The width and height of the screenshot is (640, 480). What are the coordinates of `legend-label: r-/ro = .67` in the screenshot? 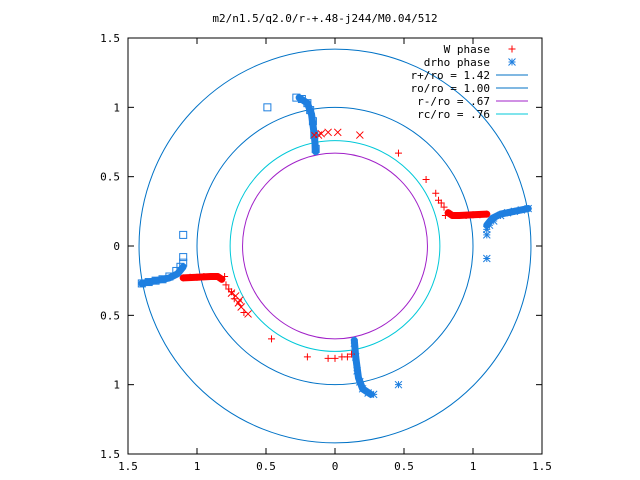 It's located at (453, 101).